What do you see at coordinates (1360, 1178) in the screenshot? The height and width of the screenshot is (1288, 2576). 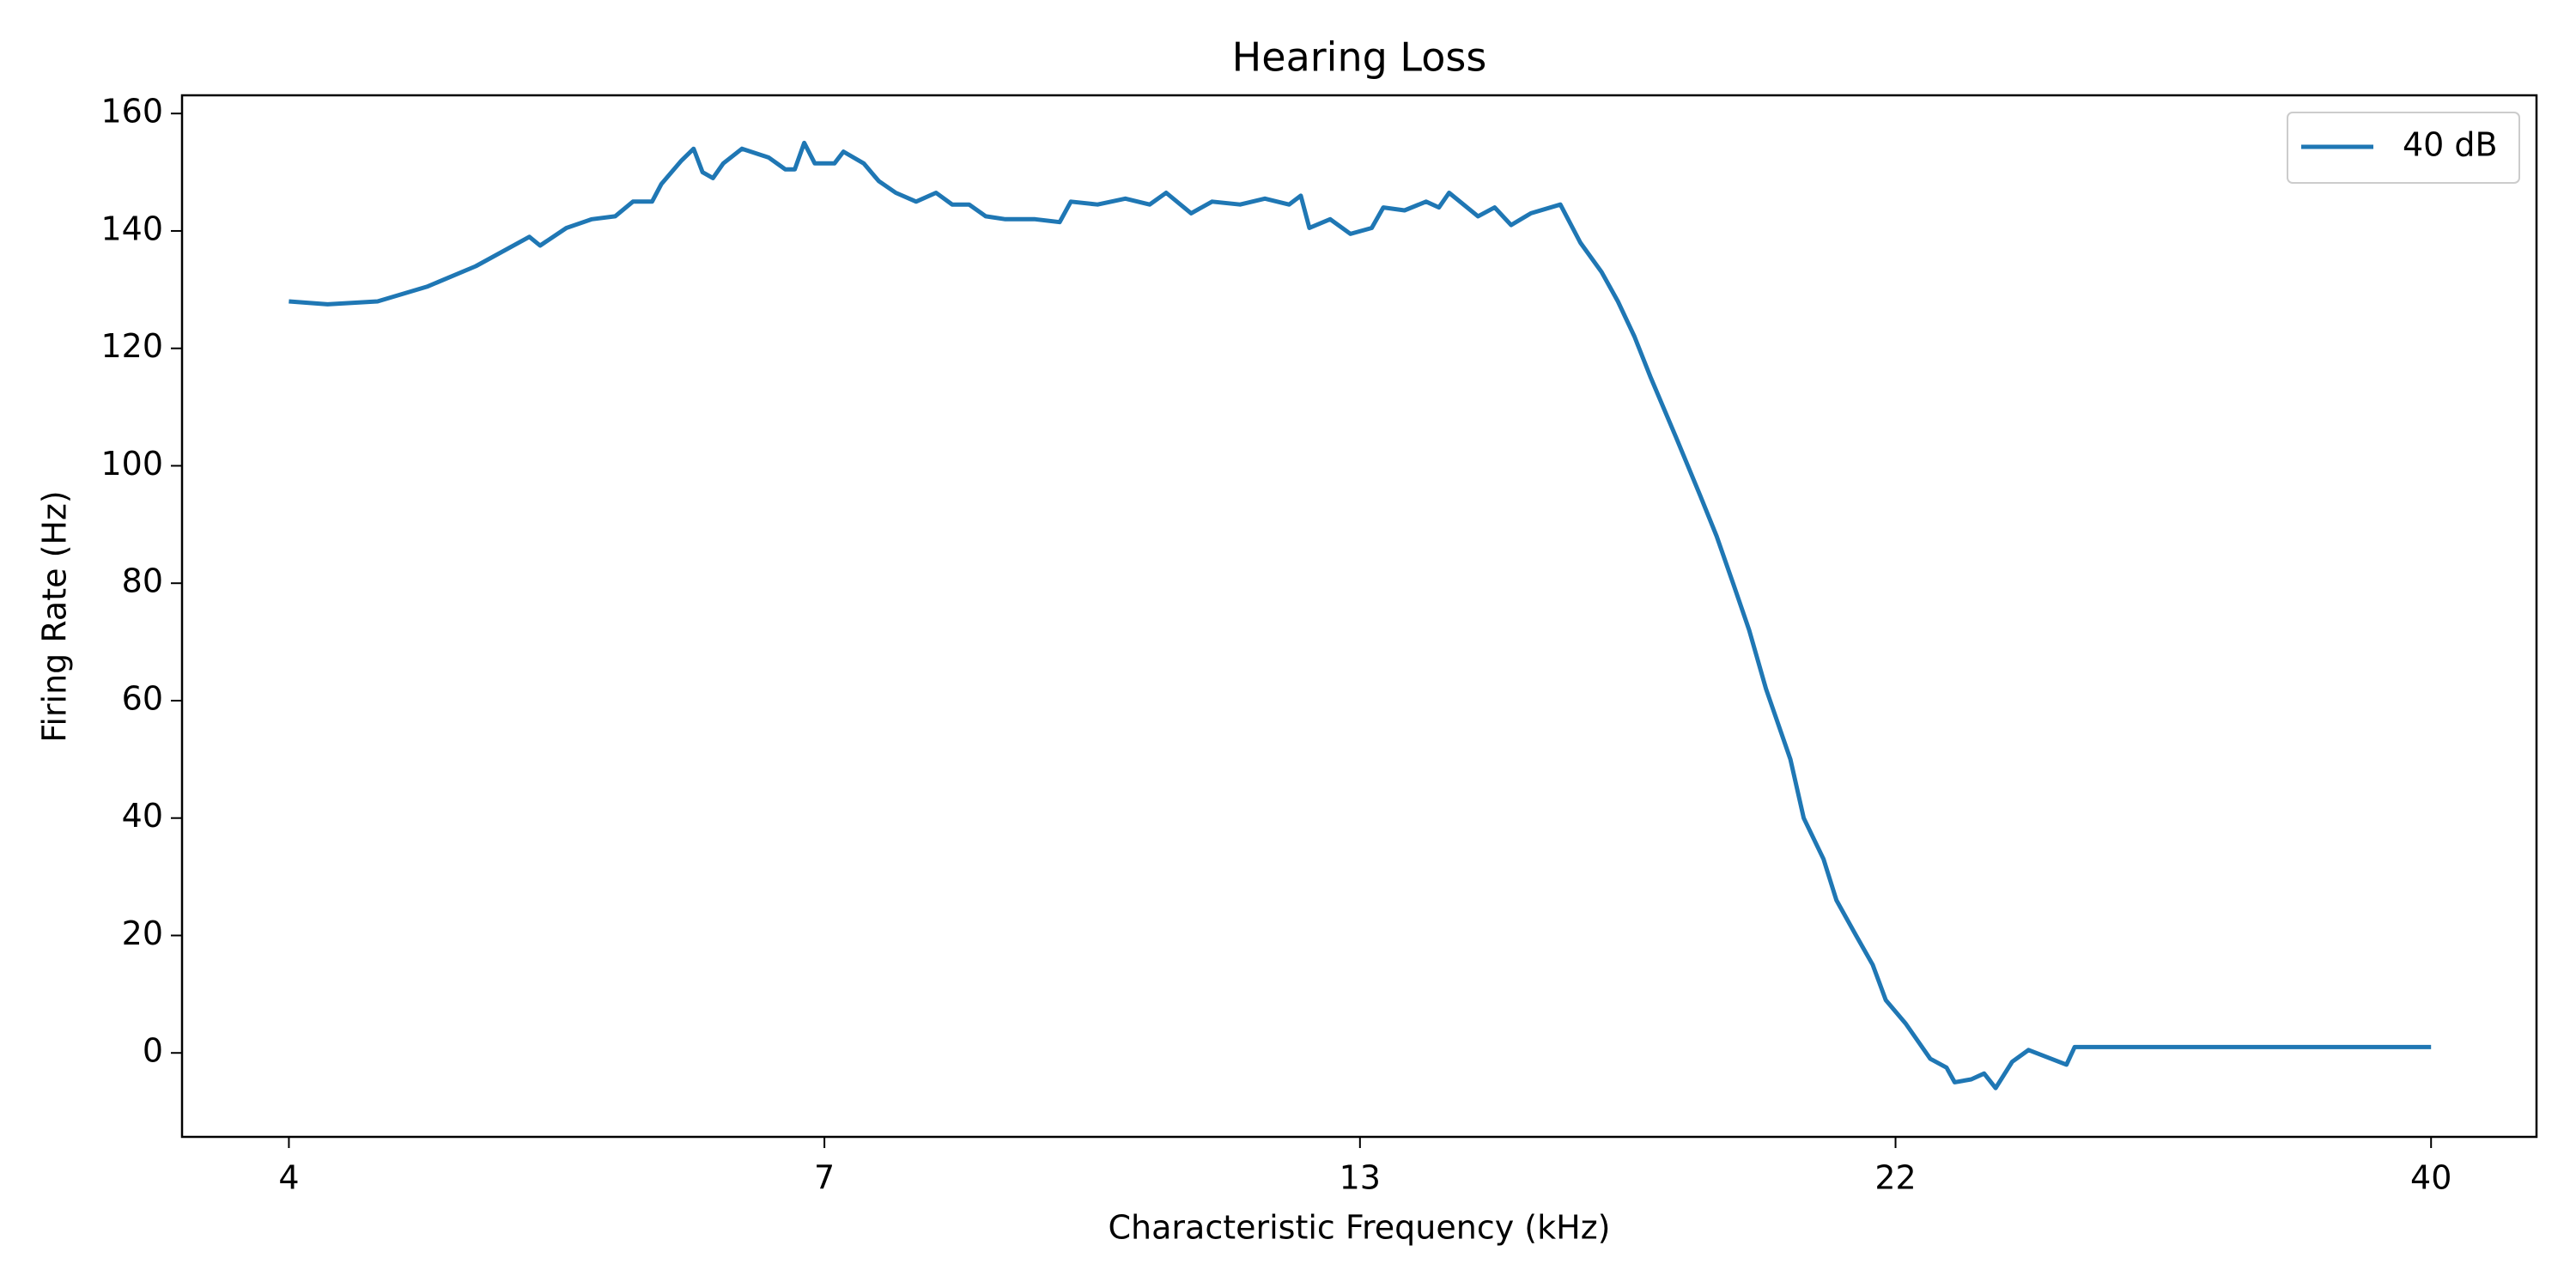 I see `x-tick-label: 13` at bounding box center [1360, 1178].